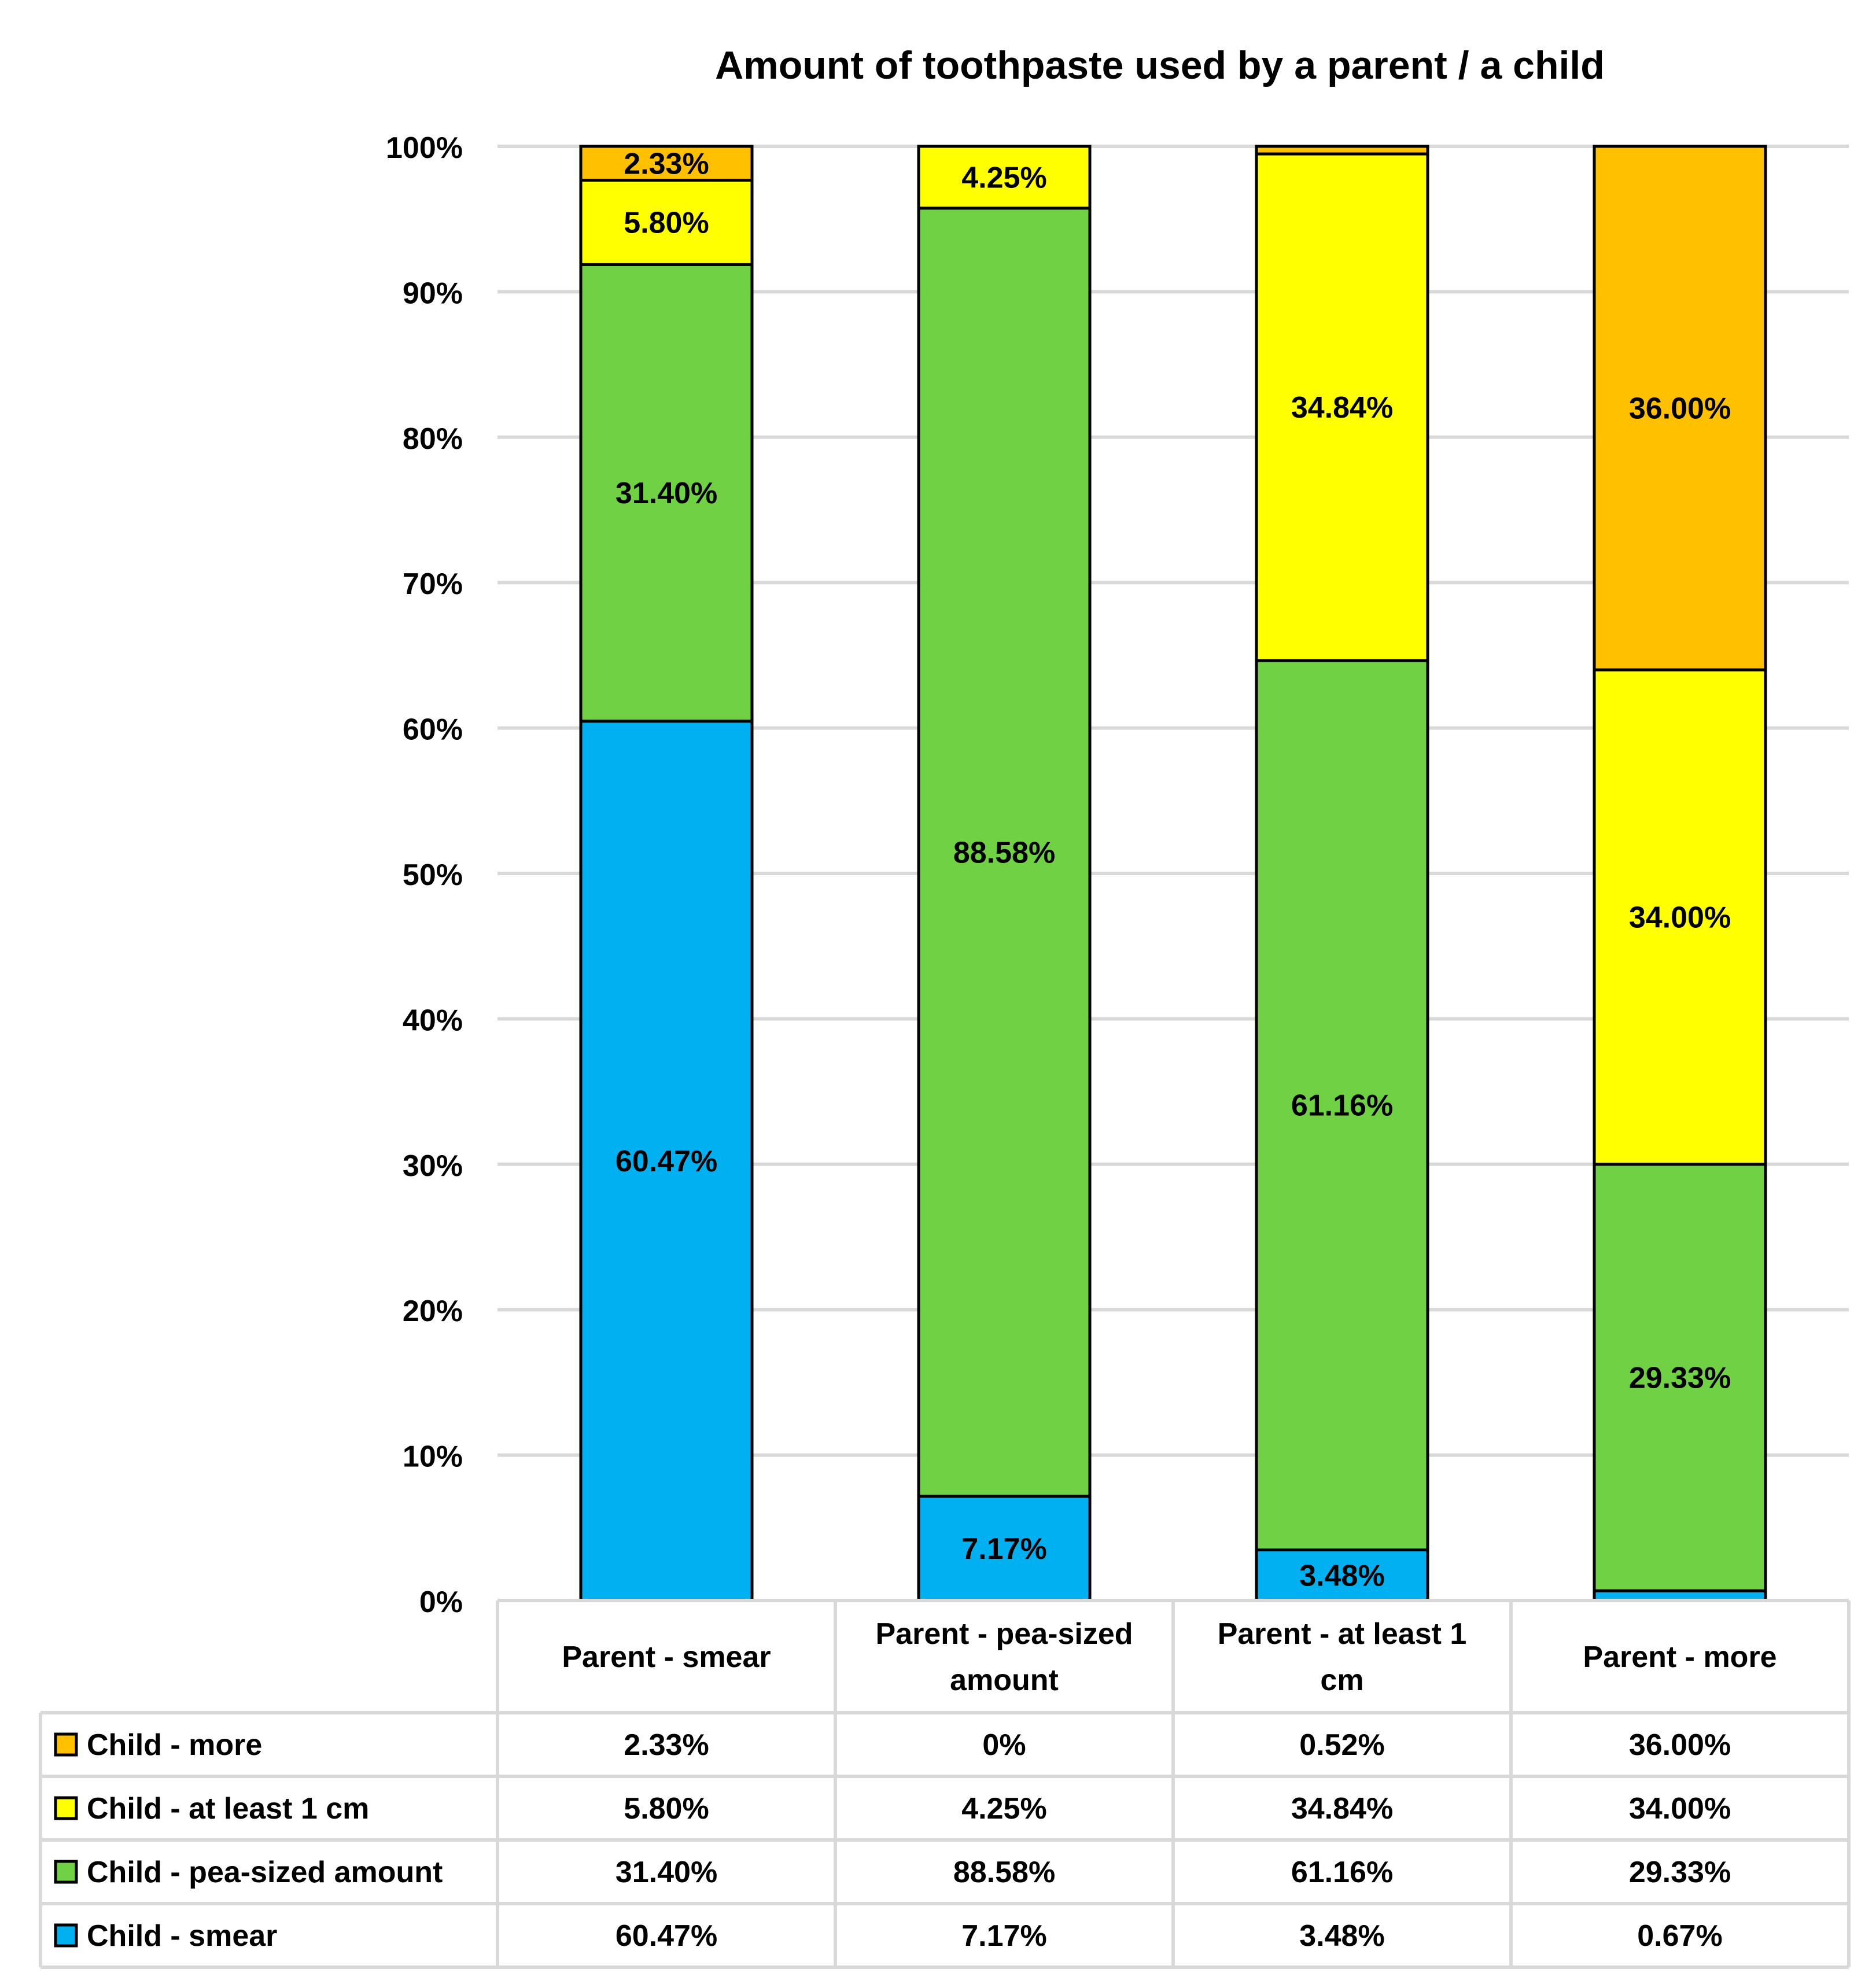 This screenshot has width=1876, height=1984. I want to click on bar-data-label: 60.47%, so click(666, 1161).